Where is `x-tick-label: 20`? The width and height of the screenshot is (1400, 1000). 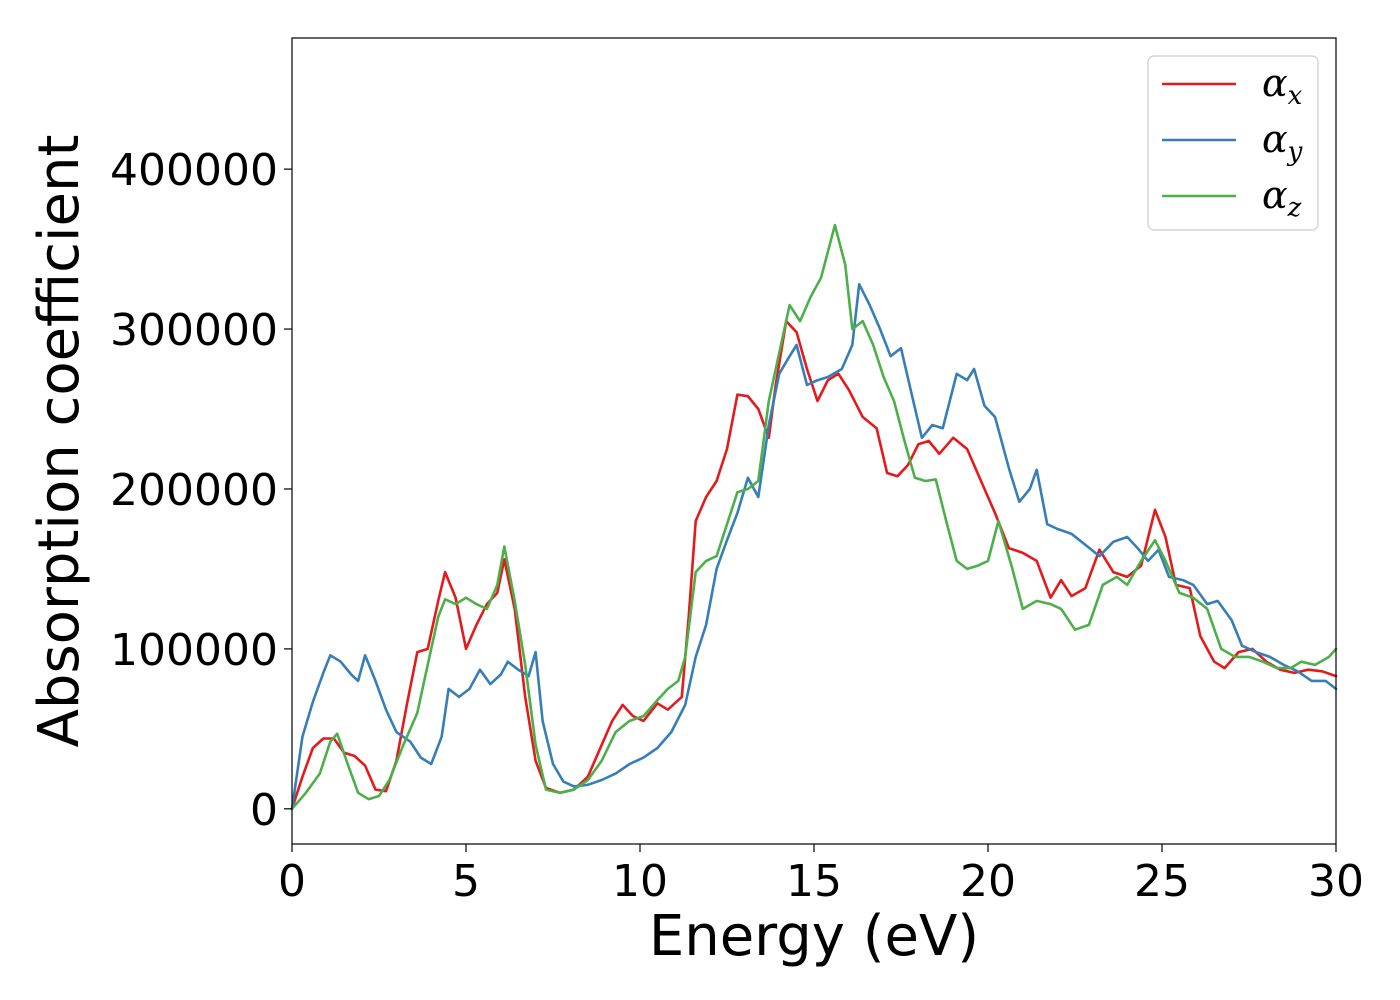 x-tick-label: 20 is located at coordinates (988, 881).